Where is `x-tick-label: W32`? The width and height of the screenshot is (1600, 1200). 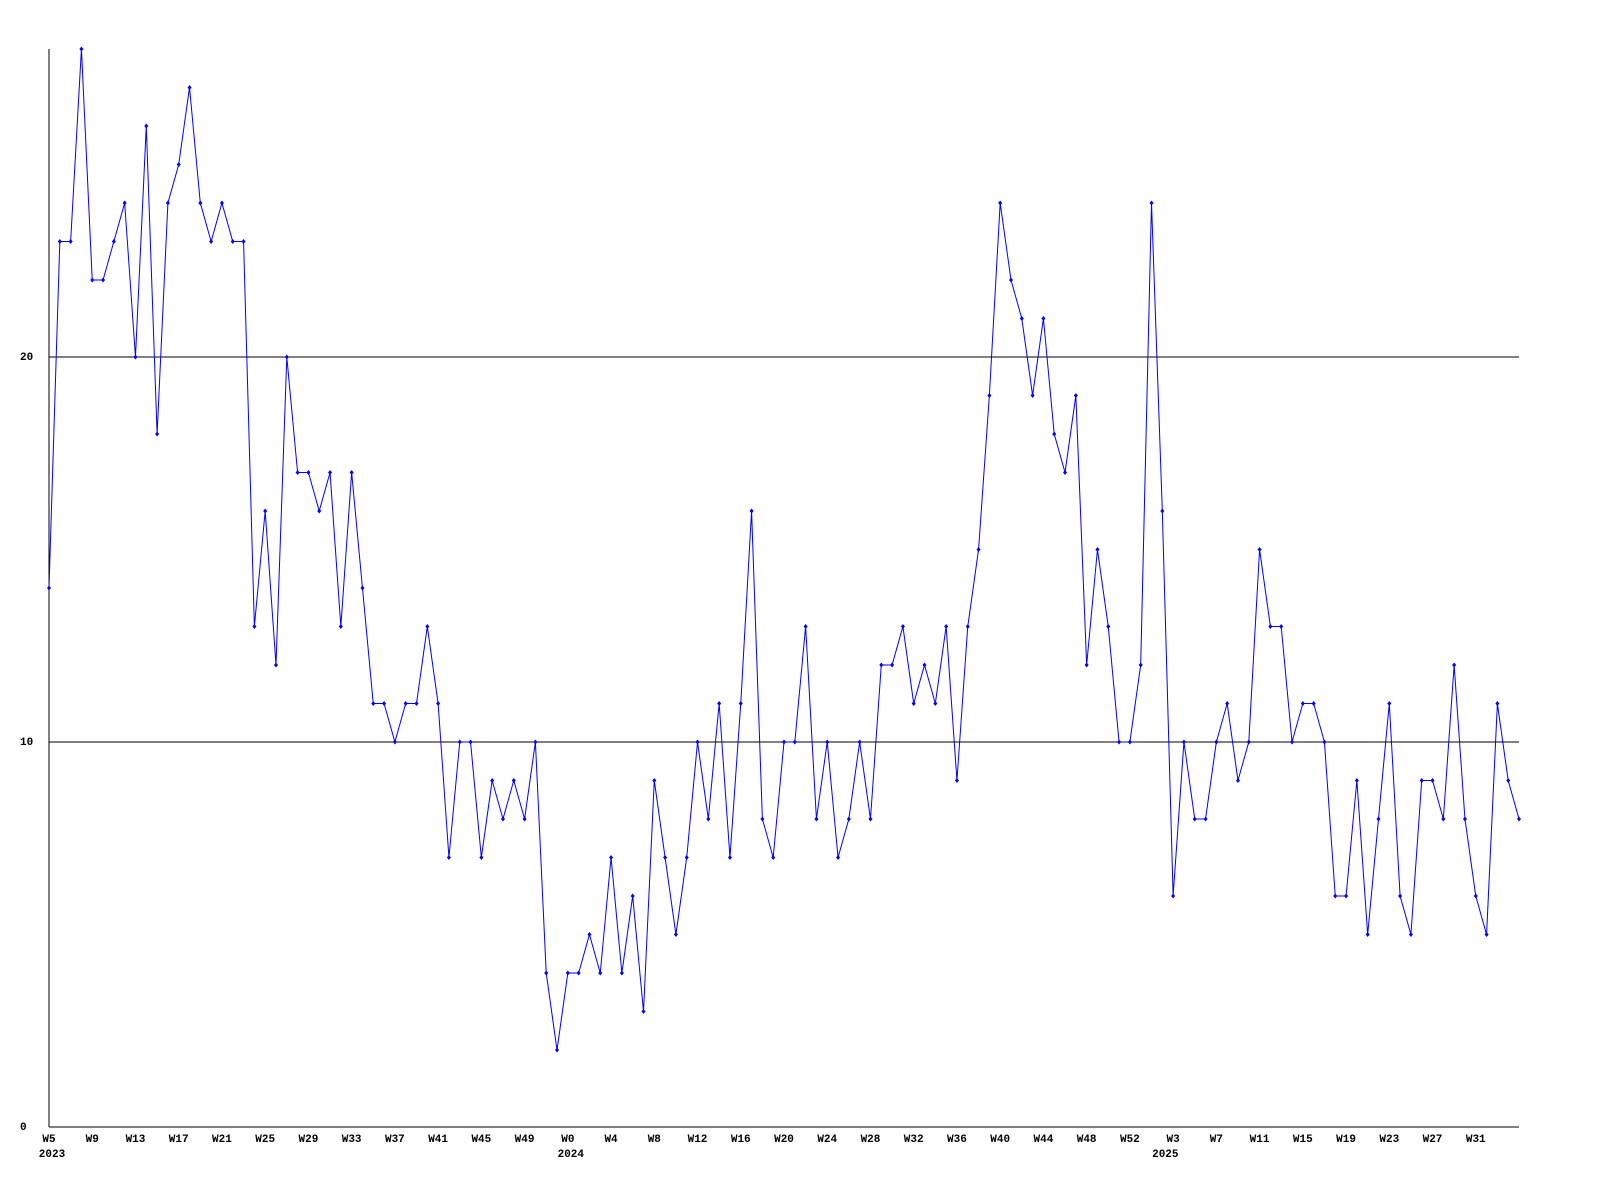
x-tick-label: W32 is located at coordinates (914, 1140).